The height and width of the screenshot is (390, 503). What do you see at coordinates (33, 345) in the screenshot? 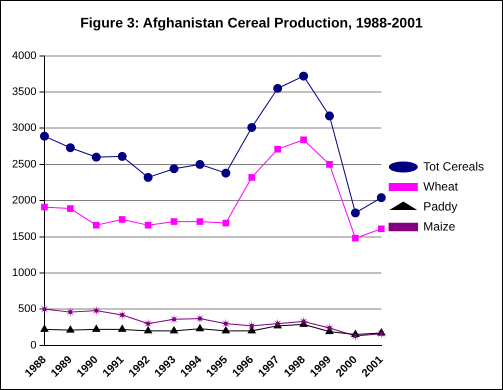
I see `y-tick-label: 0` at bounding box center [33, 345].